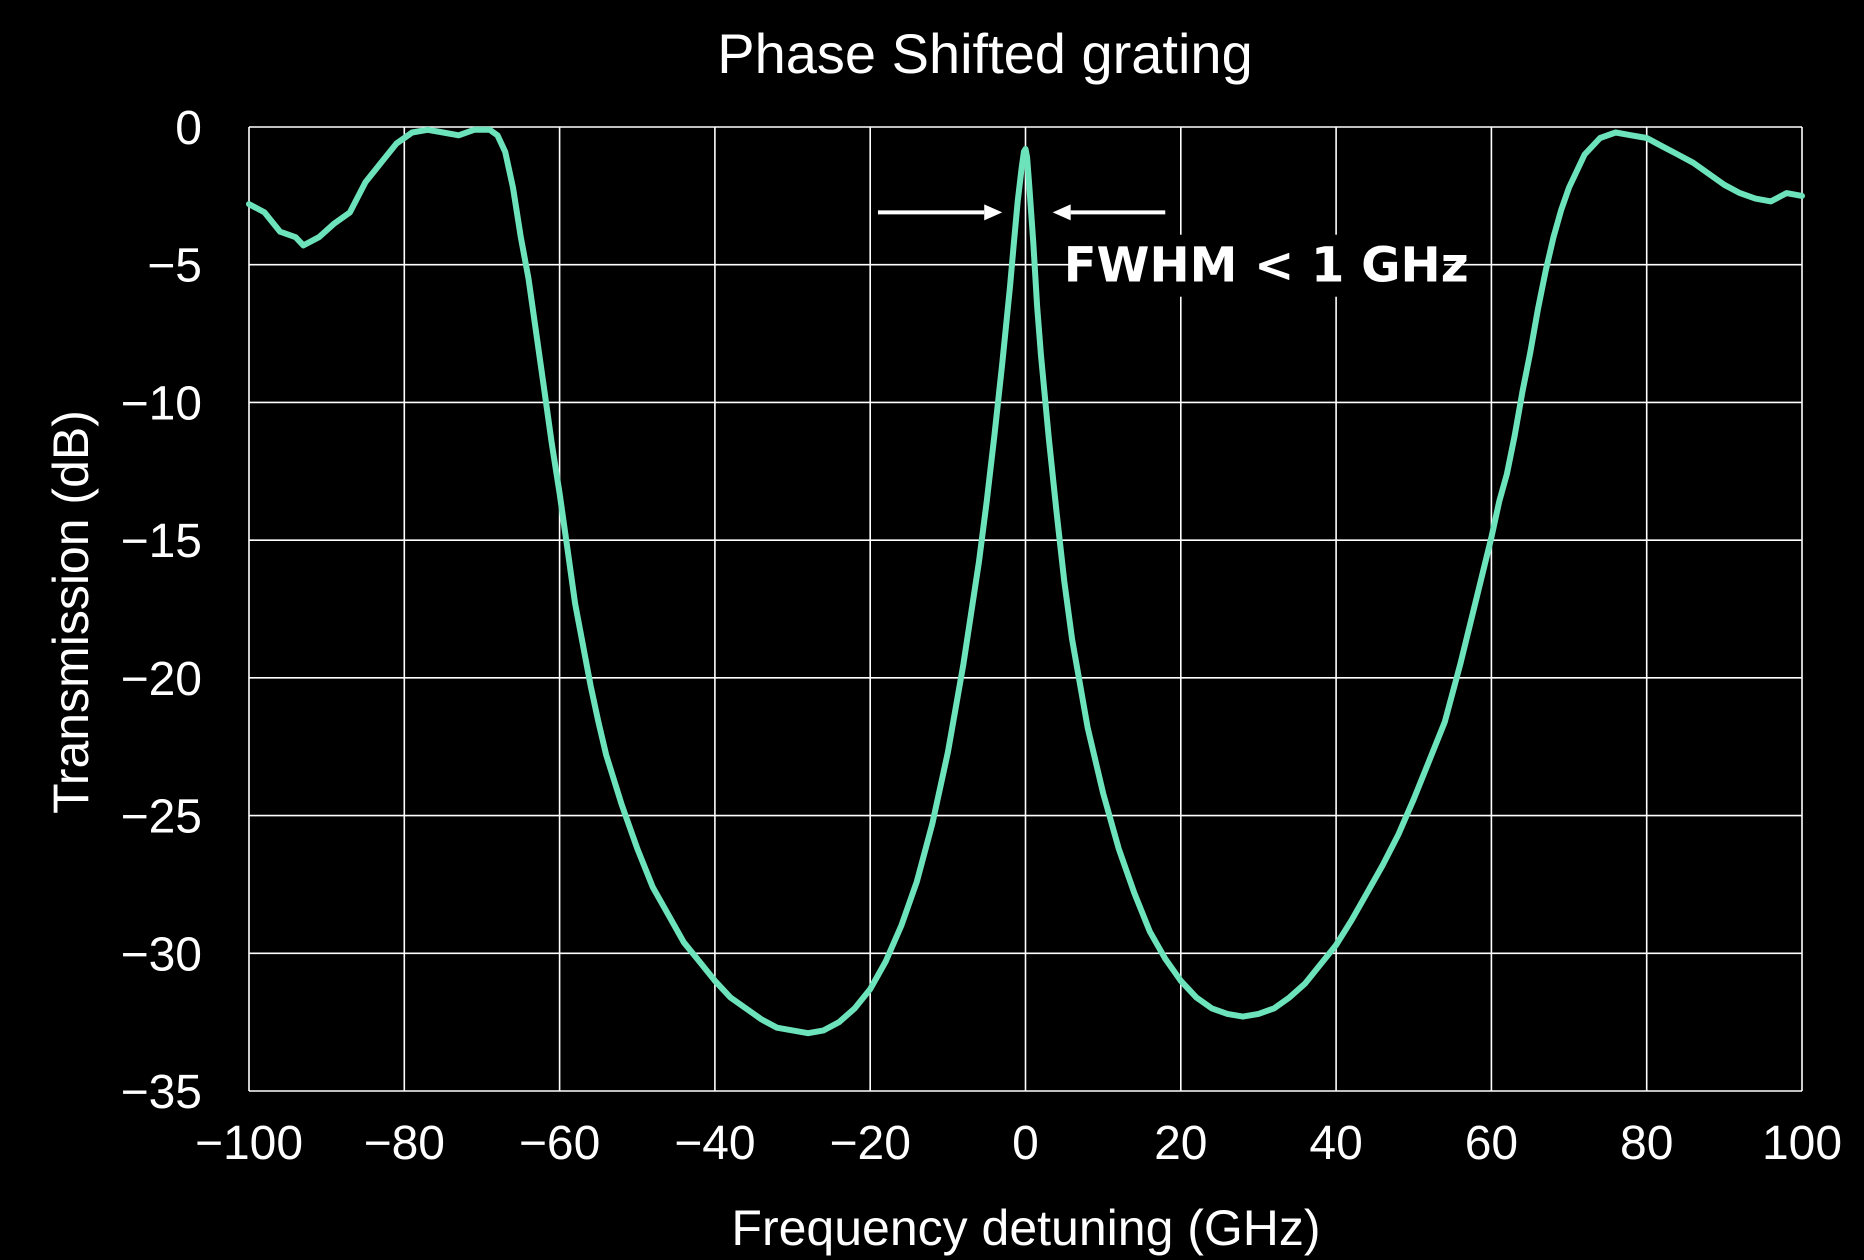 The image size is (1864, 1260). I want to click on y-axis-title: Transmission (dB), so click(71, 612).